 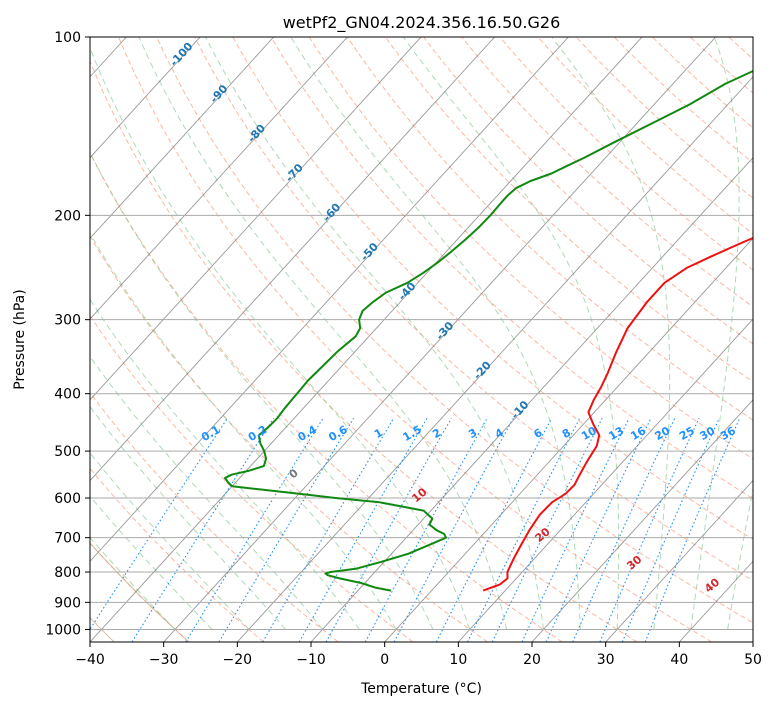 What do you see at coordinates (238, 660) in the screenshot?
I see `x-tick-label: −20` at bounding box center [238, 660].